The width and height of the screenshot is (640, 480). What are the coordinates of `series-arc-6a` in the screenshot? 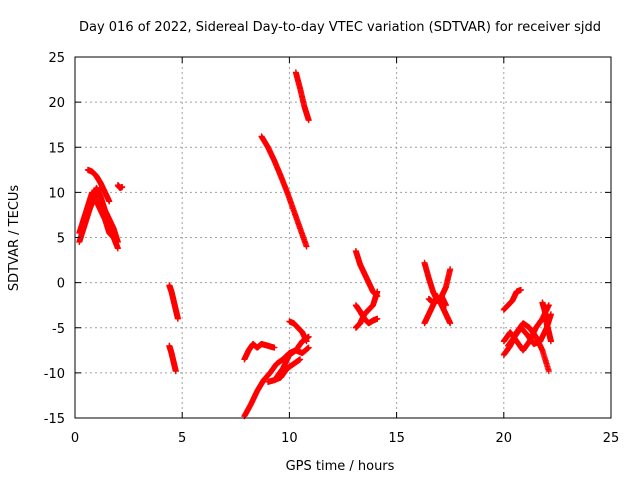 It's located at (512, 299).